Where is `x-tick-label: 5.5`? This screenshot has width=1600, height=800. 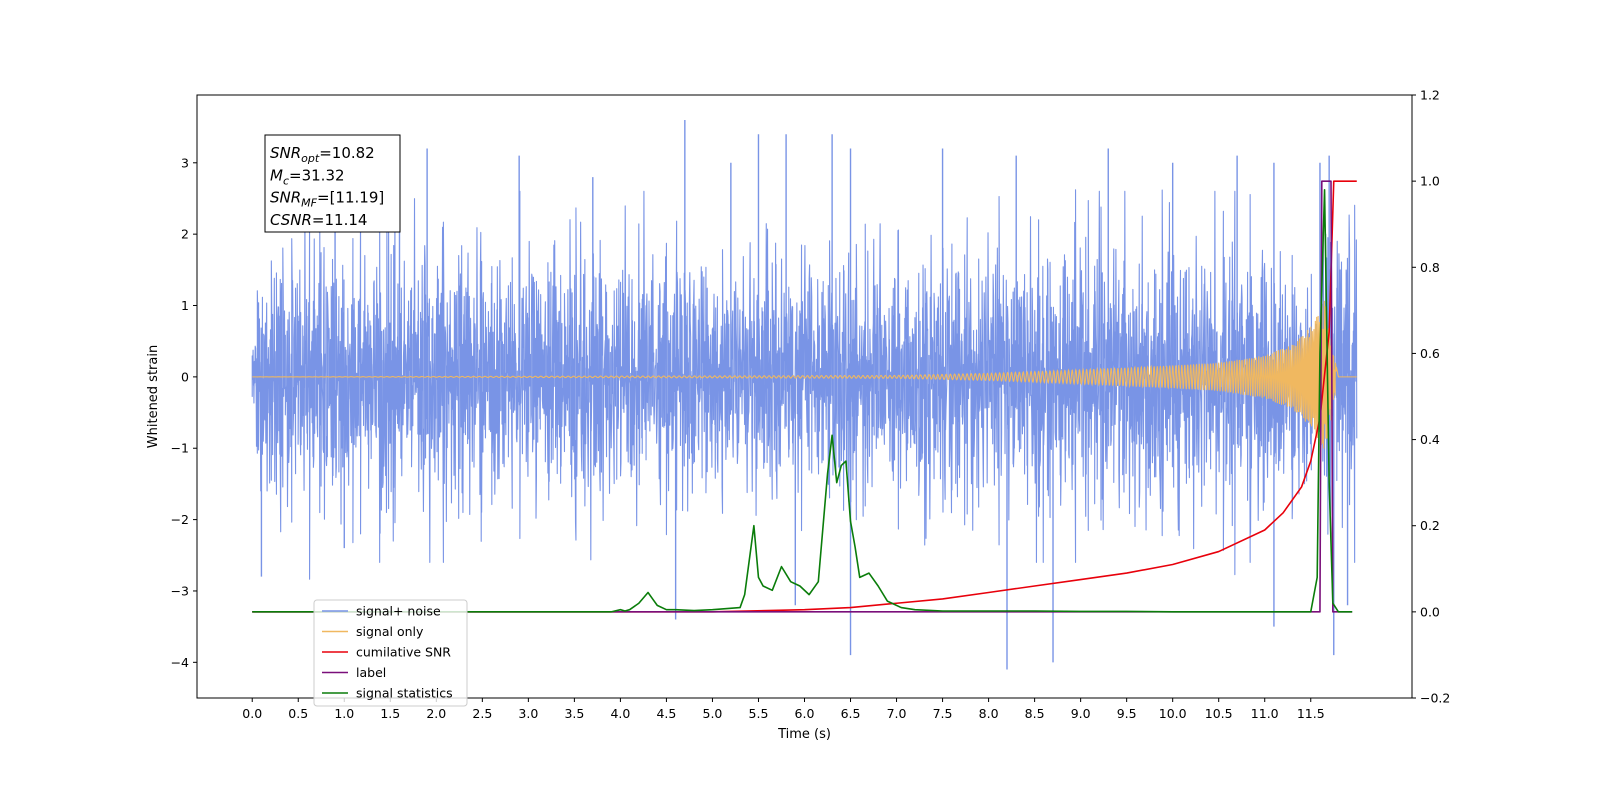
x-tick-label: 5.5 is located at coordinates (759, 713).